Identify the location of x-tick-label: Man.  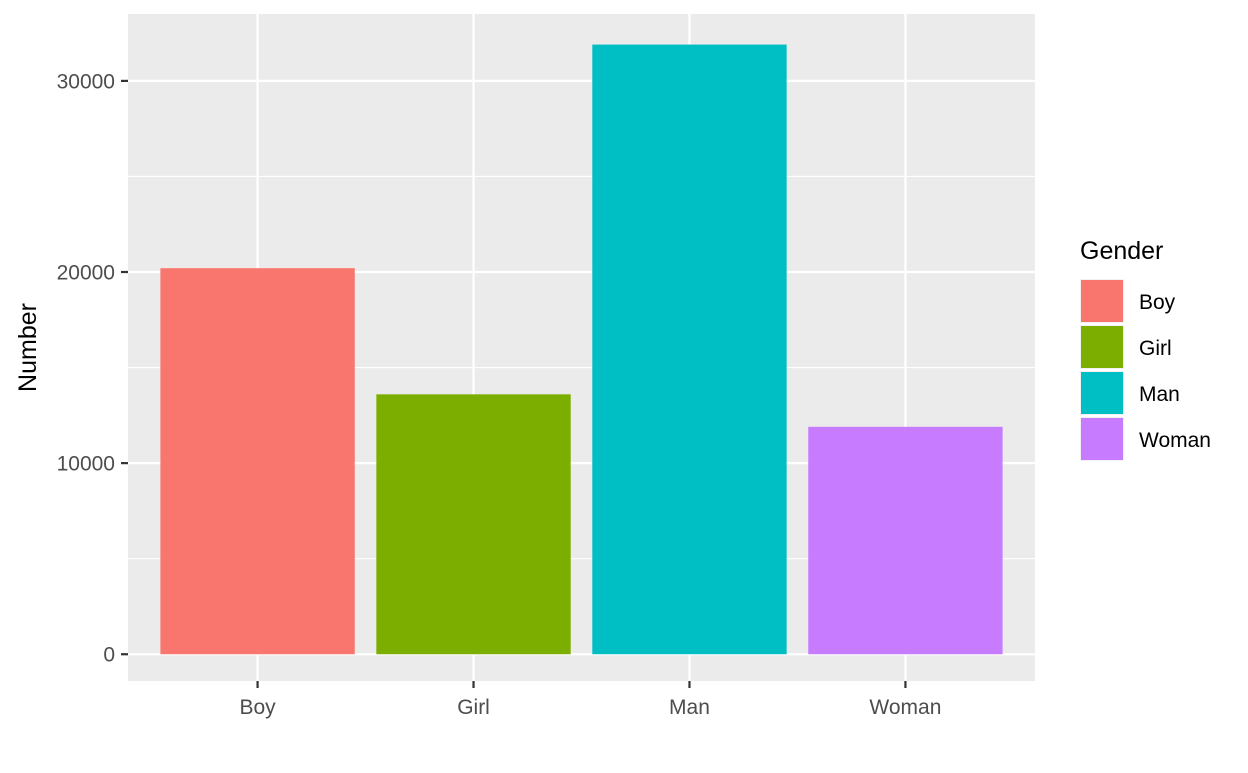
(689, 707).